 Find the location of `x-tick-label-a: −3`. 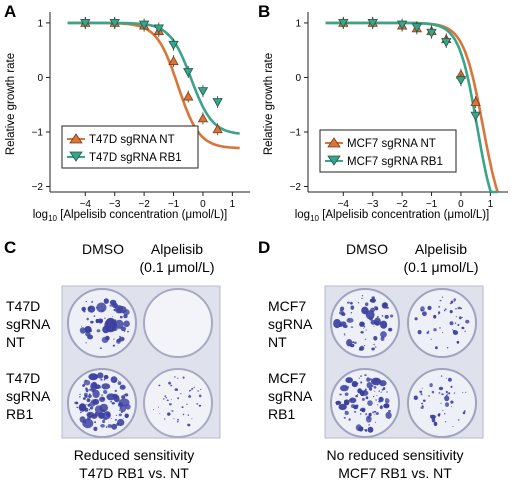

x-tick-label-a: −3 is located at coordinates (115, 204).